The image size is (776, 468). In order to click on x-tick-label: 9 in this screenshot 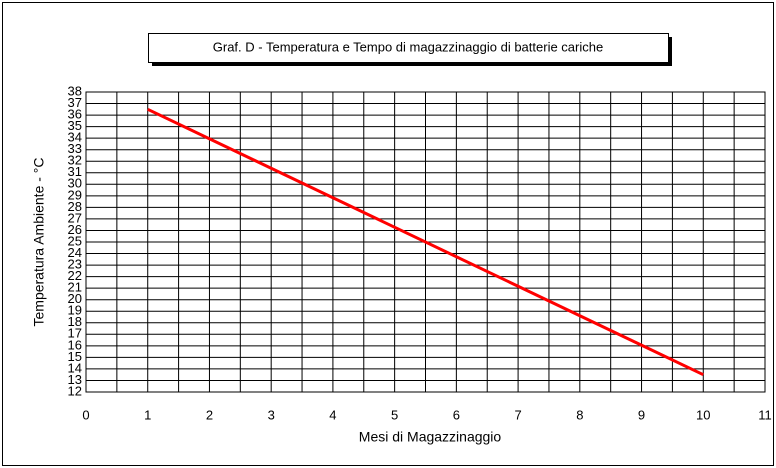, I will do `click(641, 414)`.